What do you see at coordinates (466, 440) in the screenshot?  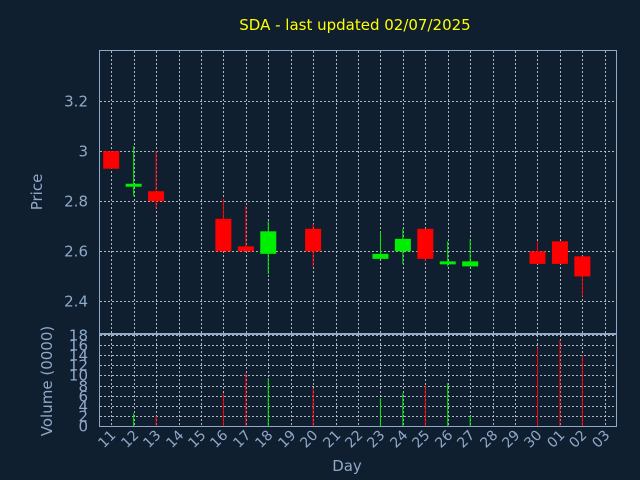 I see `x-tick-label: 27` at bounding box center [466, 440].